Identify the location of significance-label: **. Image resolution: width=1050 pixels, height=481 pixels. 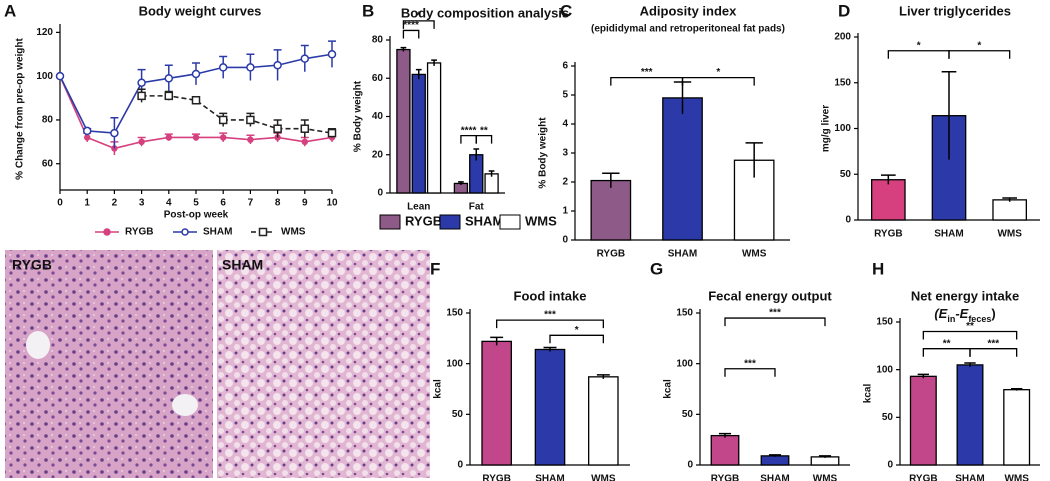
(484, 130).